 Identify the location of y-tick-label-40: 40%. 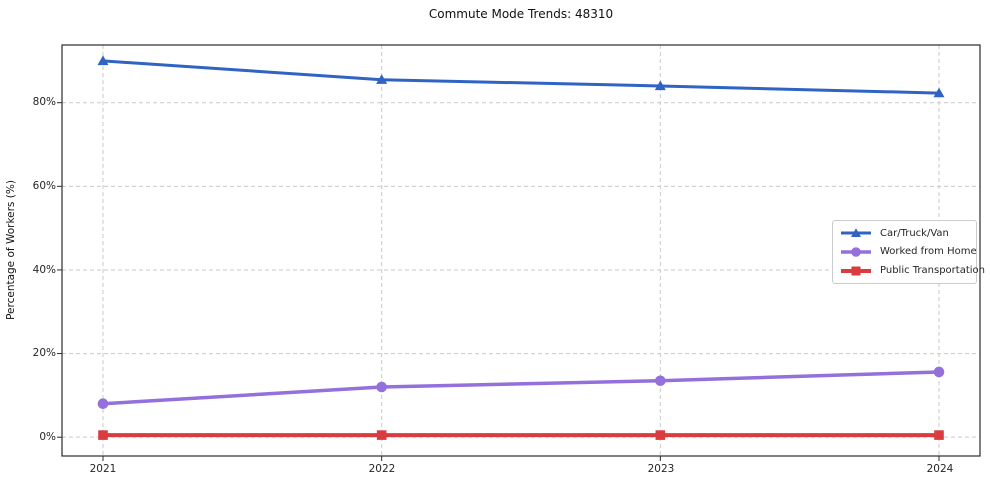
(44, 270).